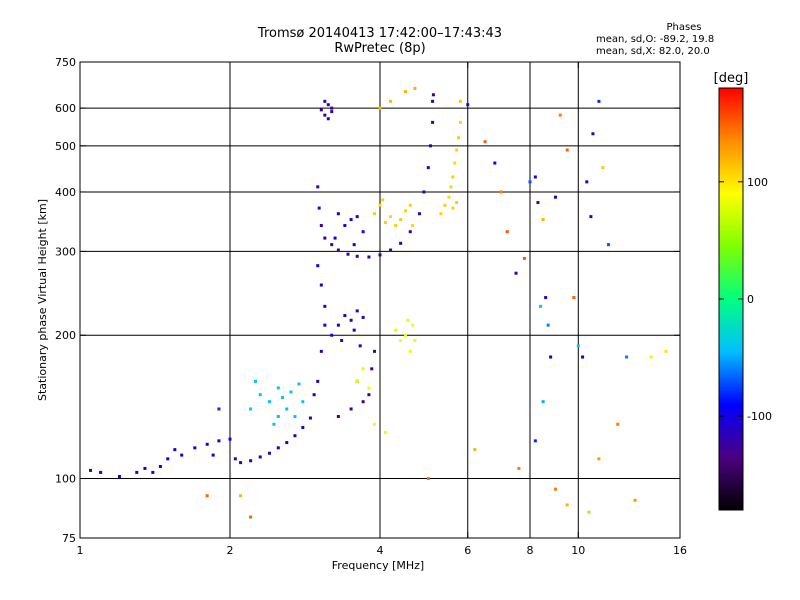 The height and width of the screenshot is (600, 800). Describe the element at coordinates (731, 78) in the screenshot. I see `colorbar-label: [deg]` at that location.